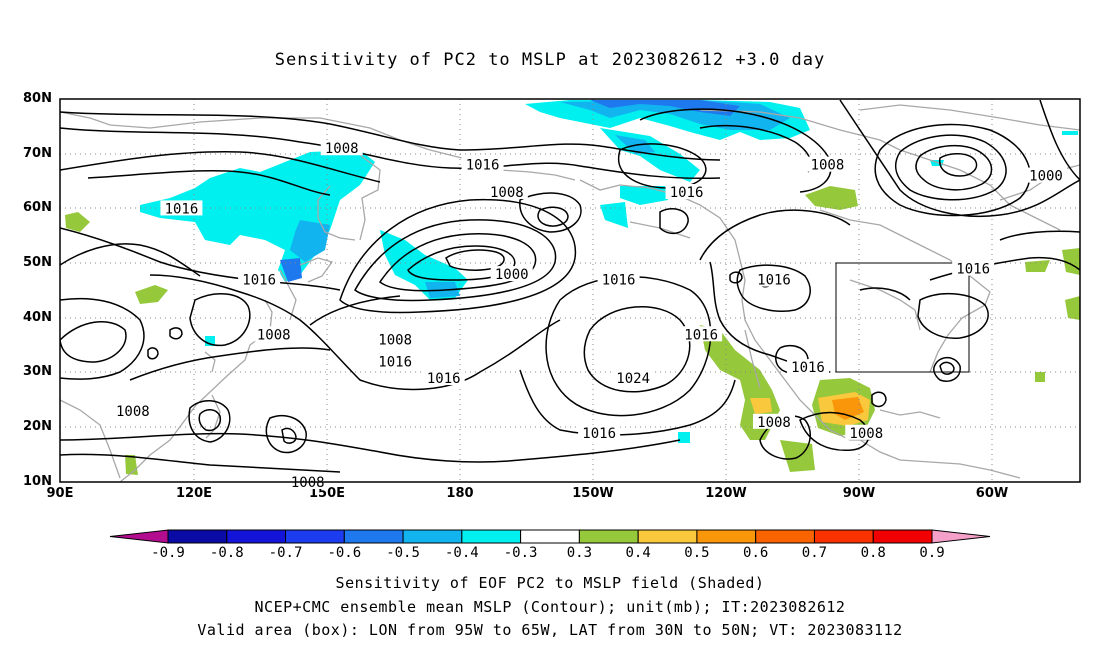  I want to click on lon-label-180: 180, so click(460, 493).